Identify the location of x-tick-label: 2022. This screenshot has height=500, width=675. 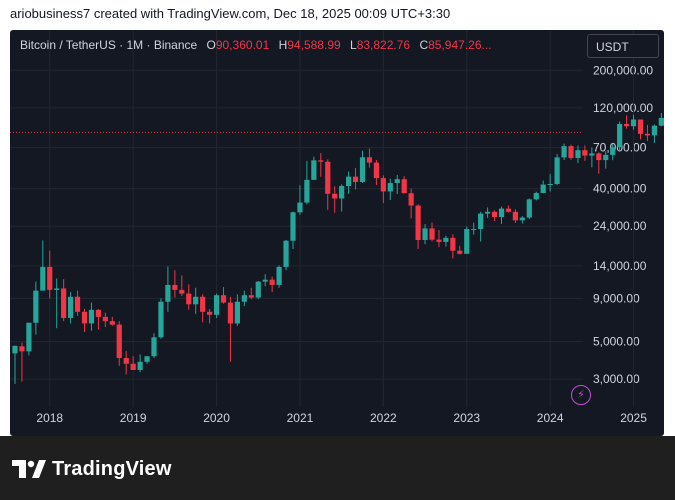
(383, 418).